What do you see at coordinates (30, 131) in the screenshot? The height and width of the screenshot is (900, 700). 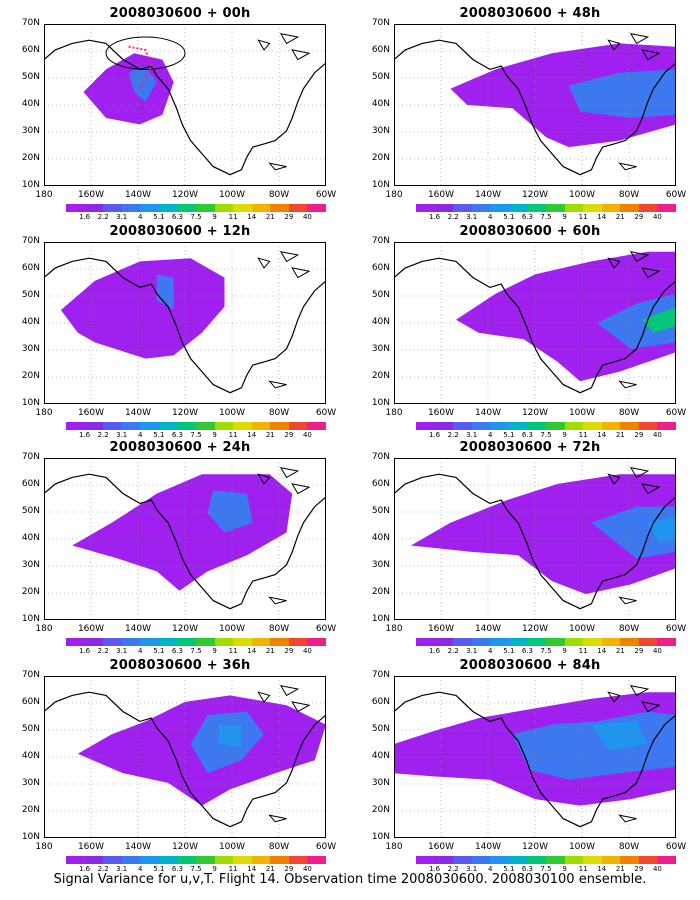 I see `latitude-tick-label: 30N` at bounding box center [30, 131].